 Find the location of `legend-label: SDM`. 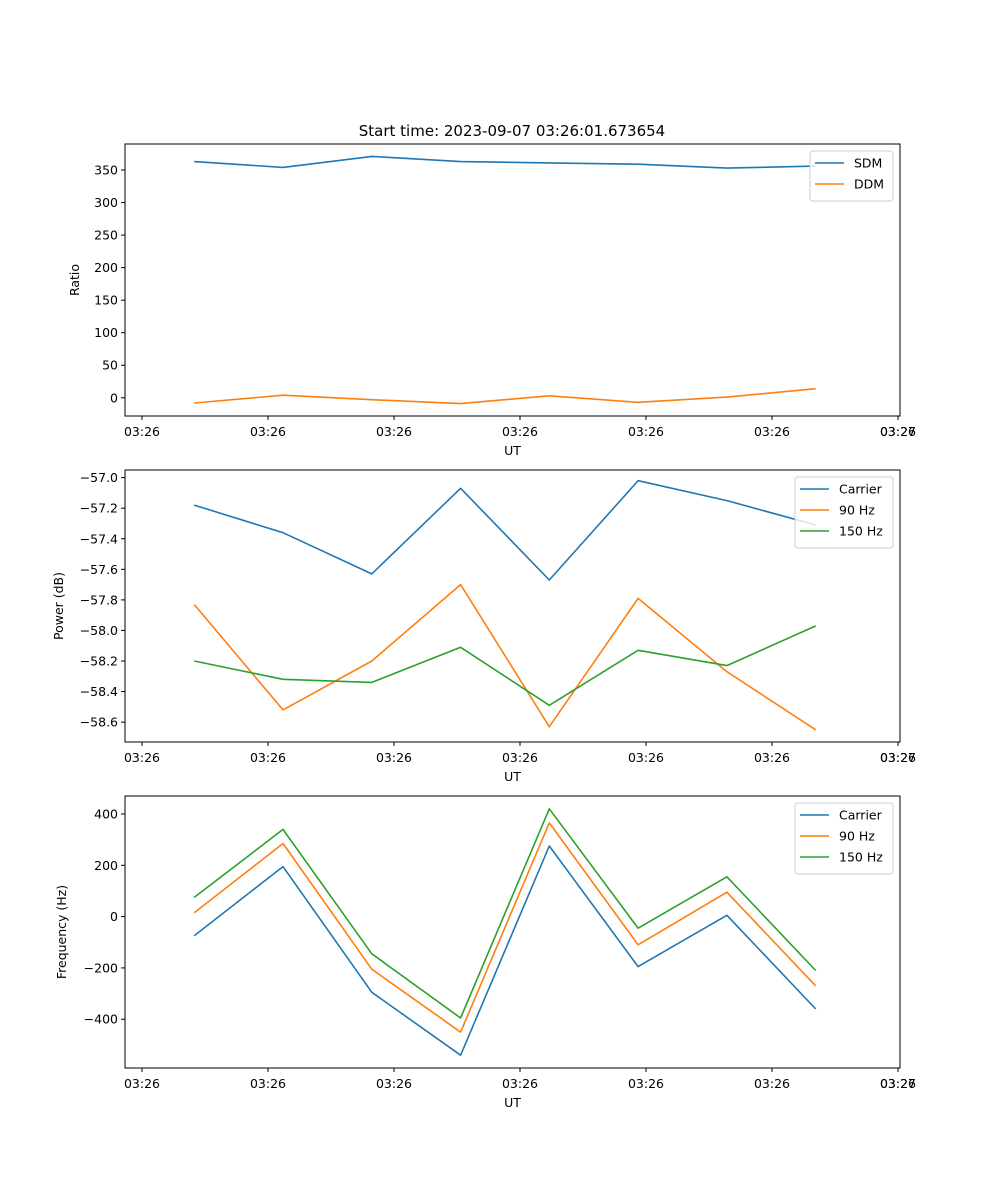

legend-label: SDM is located at coordinates (868, 163).